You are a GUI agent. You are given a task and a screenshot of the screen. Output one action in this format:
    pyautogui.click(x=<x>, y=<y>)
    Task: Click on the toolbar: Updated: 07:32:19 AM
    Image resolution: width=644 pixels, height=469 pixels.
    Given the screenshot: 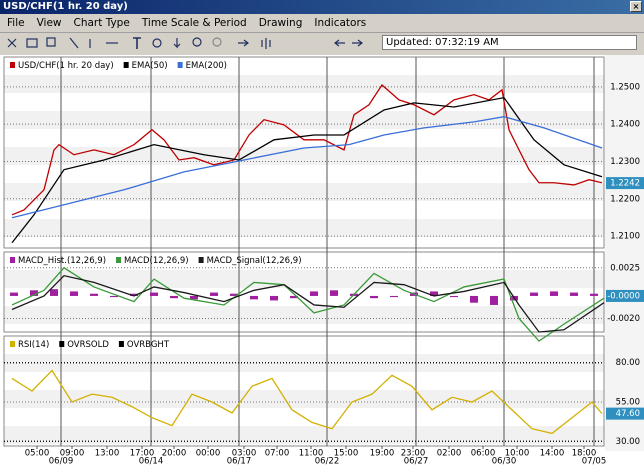 What is the action you would take?
    pyautogui.click(x=322, y=43)
    